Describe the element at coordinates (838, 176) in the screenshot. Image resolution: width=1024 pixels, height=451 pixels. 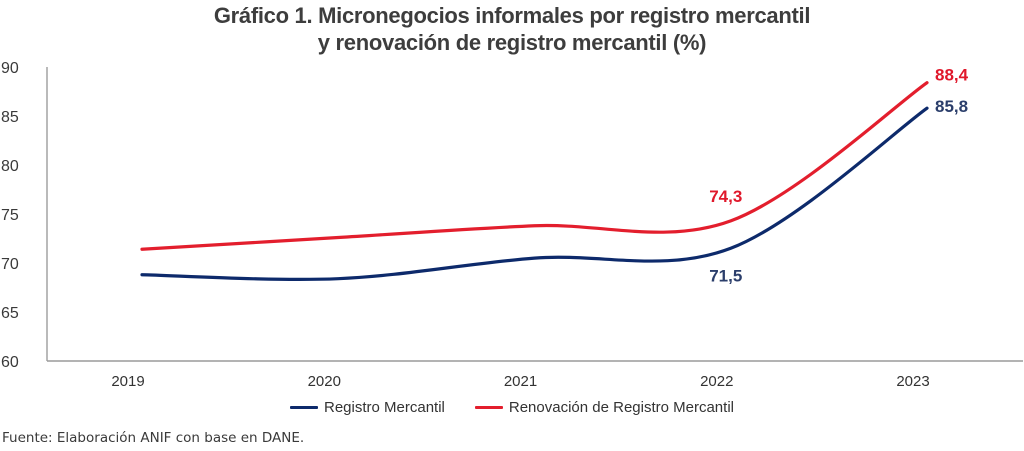
I see `data-labels: 71,5 85,8 74,3 88,4` at that location.